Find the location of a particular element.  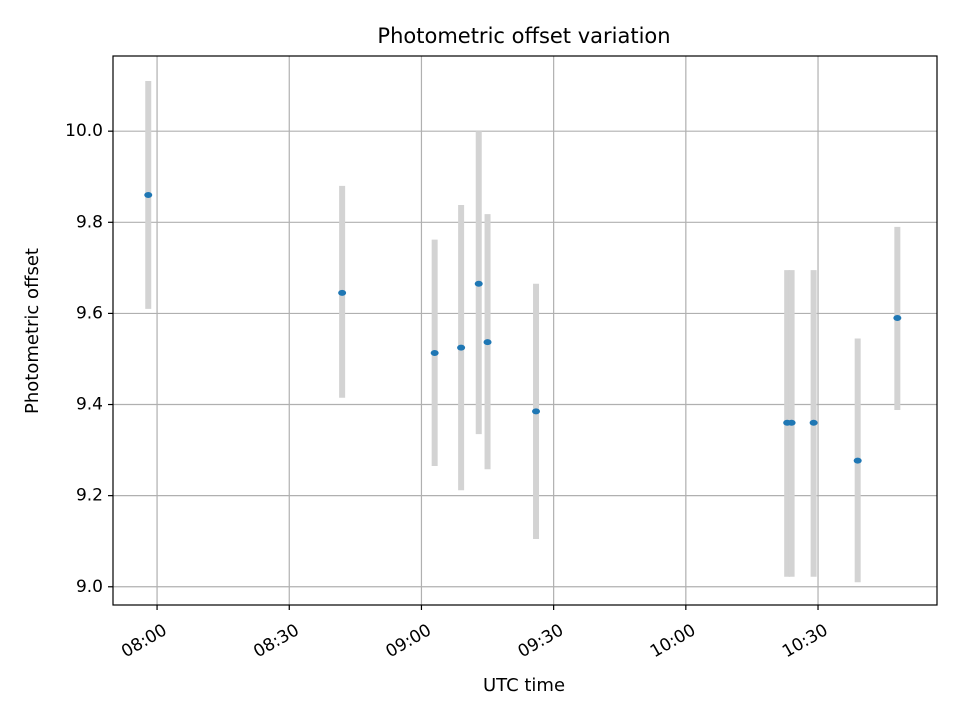

y-tick-label: 9.8 is located at coordinates (89, 222).